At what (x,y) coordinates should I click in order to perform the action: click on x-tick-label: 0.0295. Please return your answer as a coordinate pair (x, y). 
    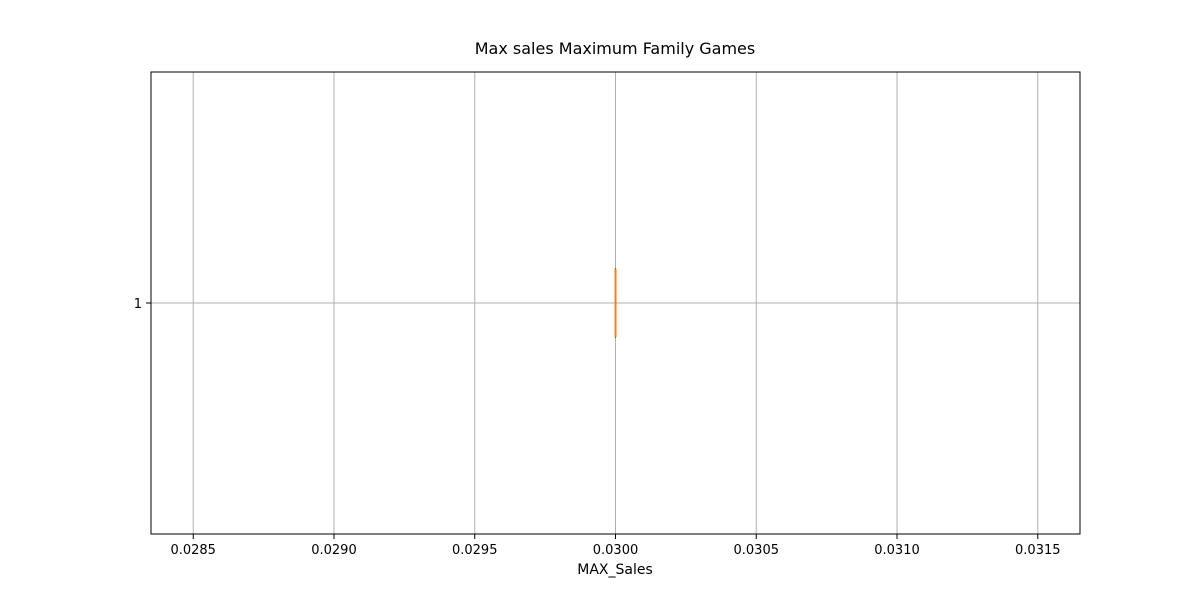
    Looking at the image, I should click on (475, 550).